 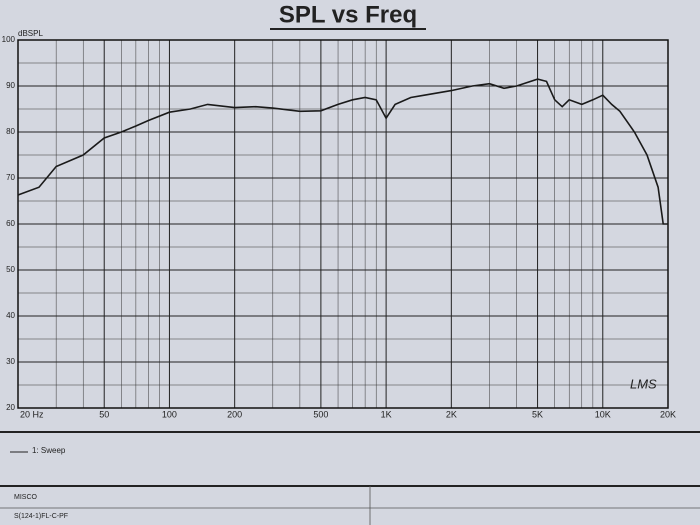 What do you see at coordinates (451, 414) in the screenshot?
I see `x-tick-label: 2K` at bounding box center [451, 414].